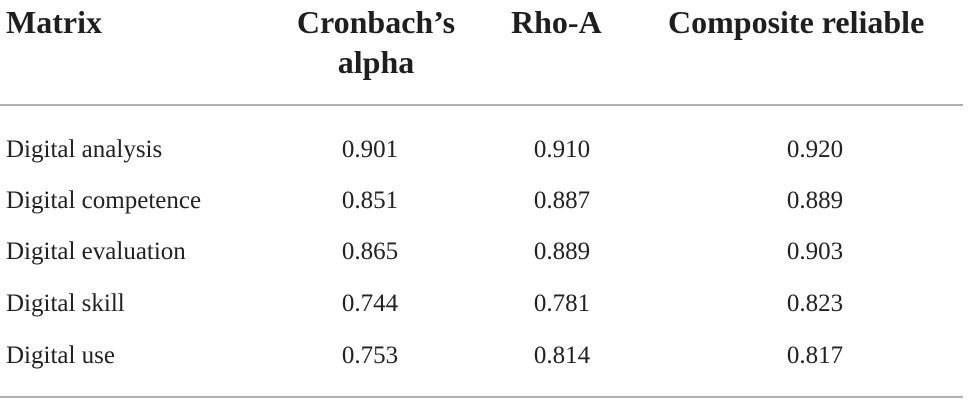 The image size is (968, 403). What do you see at coordinates (481, 397) in the screenshot?
I see `table-bottom-rule` at bounding box center [481, 397].